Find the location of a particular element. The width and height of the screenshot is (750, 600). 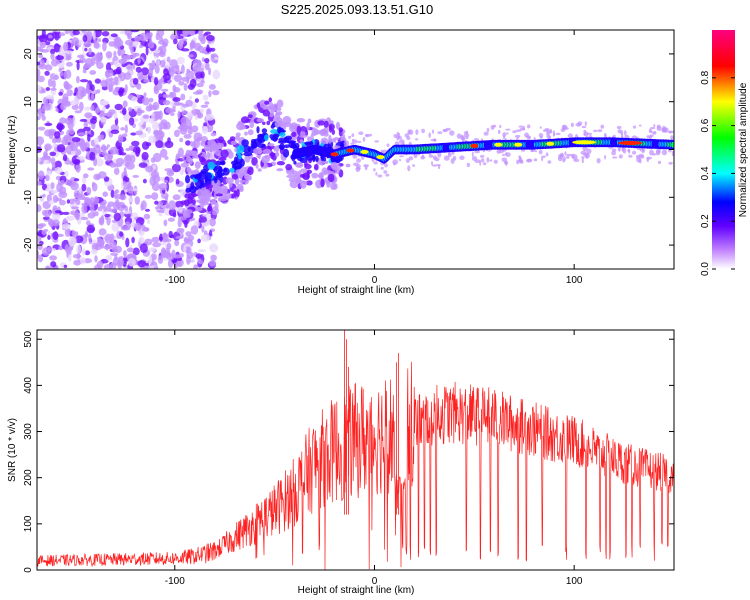

spectrogram-peak is located at coordinates (498, 144).